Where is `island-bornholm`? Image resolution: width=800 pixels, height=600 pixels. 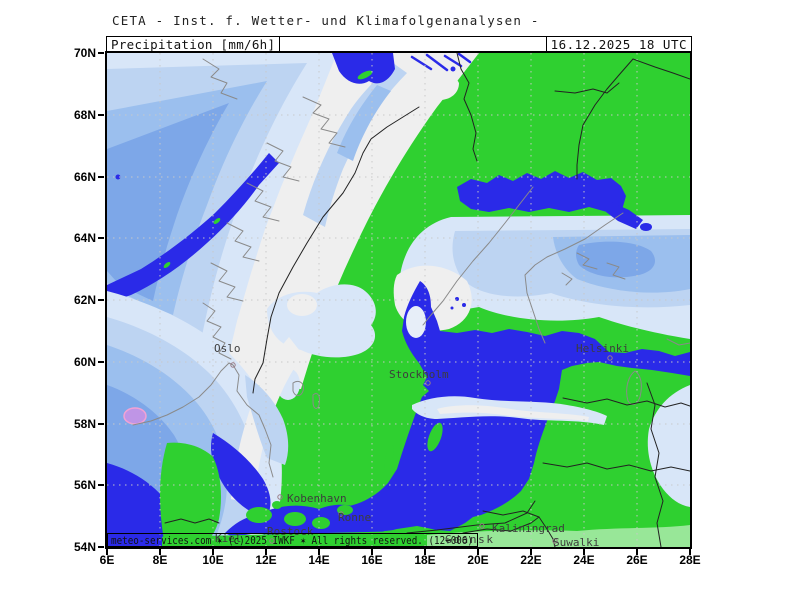
island-bornholm is located at coordinates (345, 510).